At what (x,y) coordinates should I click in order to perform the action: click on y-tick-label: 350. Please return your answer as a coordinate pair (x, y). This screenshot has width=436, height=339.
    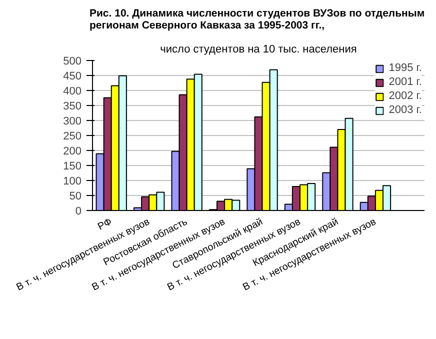
    Looking at the image, I should click on (72, 106).